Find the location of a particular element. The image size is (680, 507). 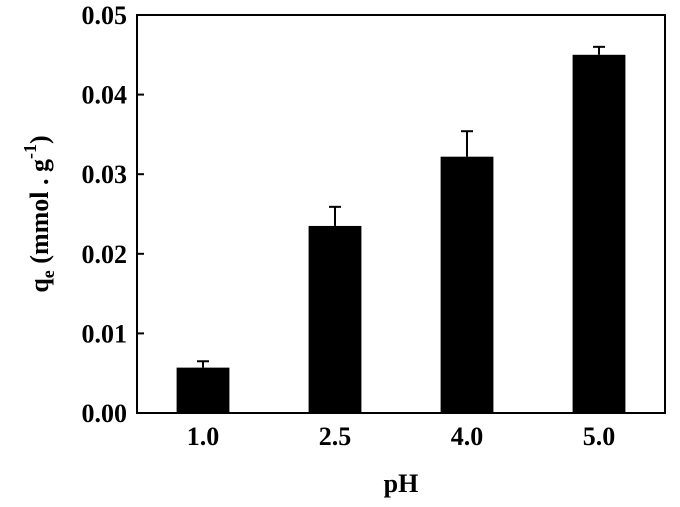

x-tick-label: 2.5 is located at coordinates (335, 436).